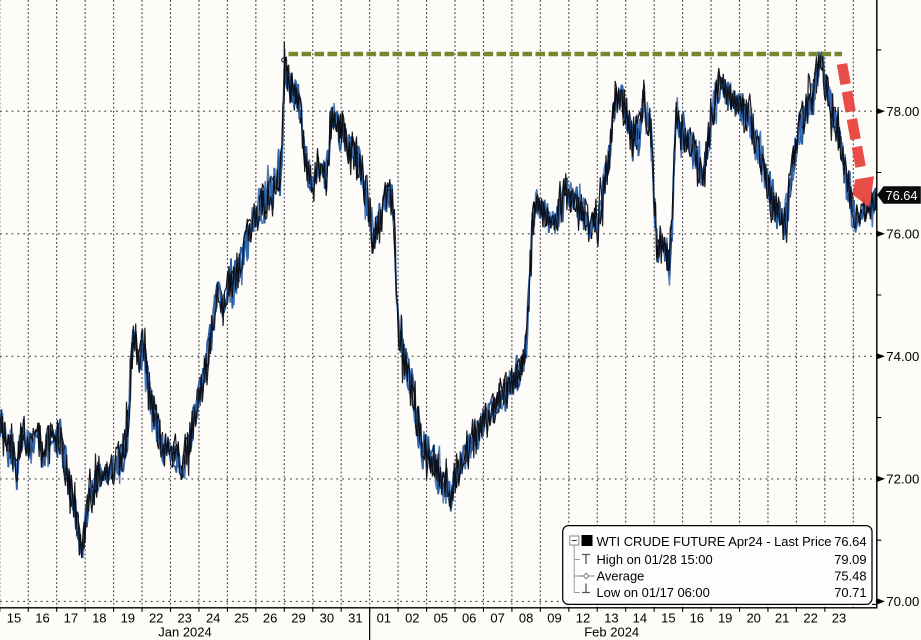 Image resolution: width=921 pixels, height=640 pixels. What do you see at coordinates (583, 617) in the screenshot?
I see `svg-text: 12` at bounding box center [583, 617].